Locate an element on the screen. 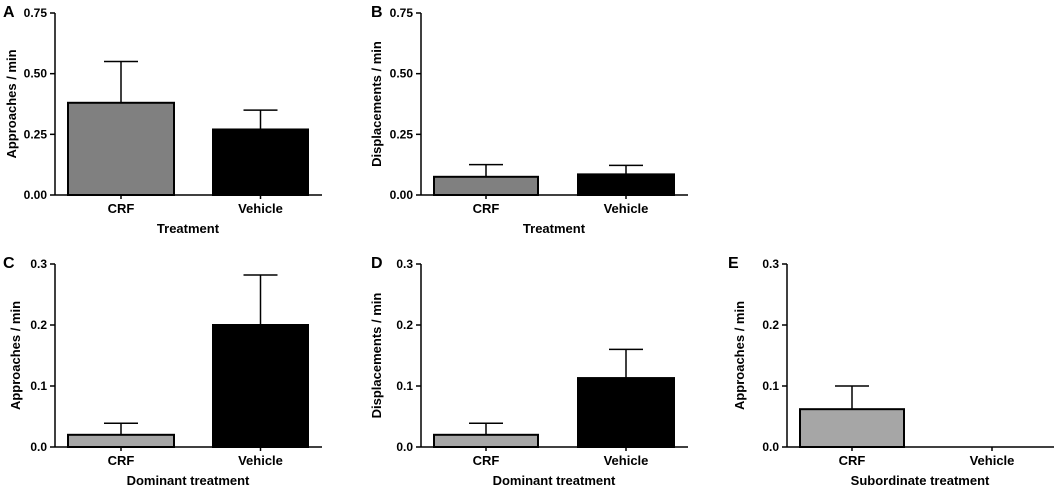 This screenshot has width=1063, height=491. panel-letter-e: E is located at coordinates (733, 263).